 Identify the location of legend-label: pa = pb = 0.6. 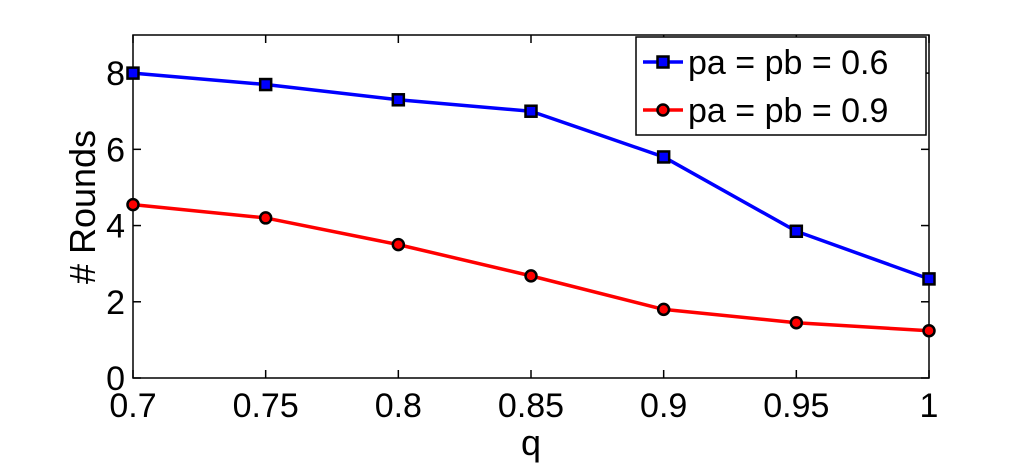
(788, 63).